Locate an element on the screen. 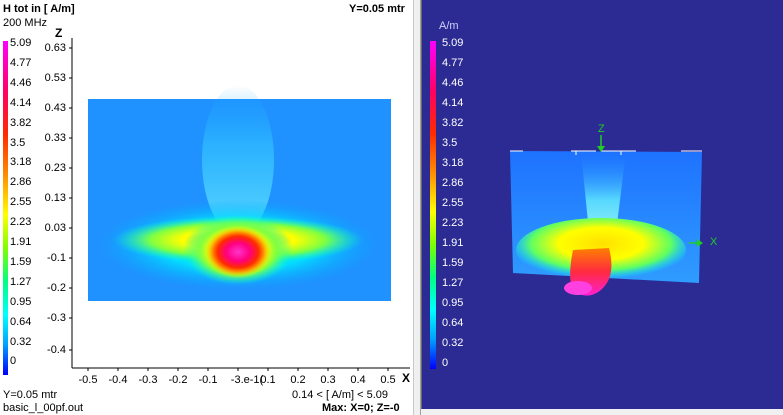 The width and height of the screenshot is (783, 415). unit-label: A/m is located at coordinates (449, 26).